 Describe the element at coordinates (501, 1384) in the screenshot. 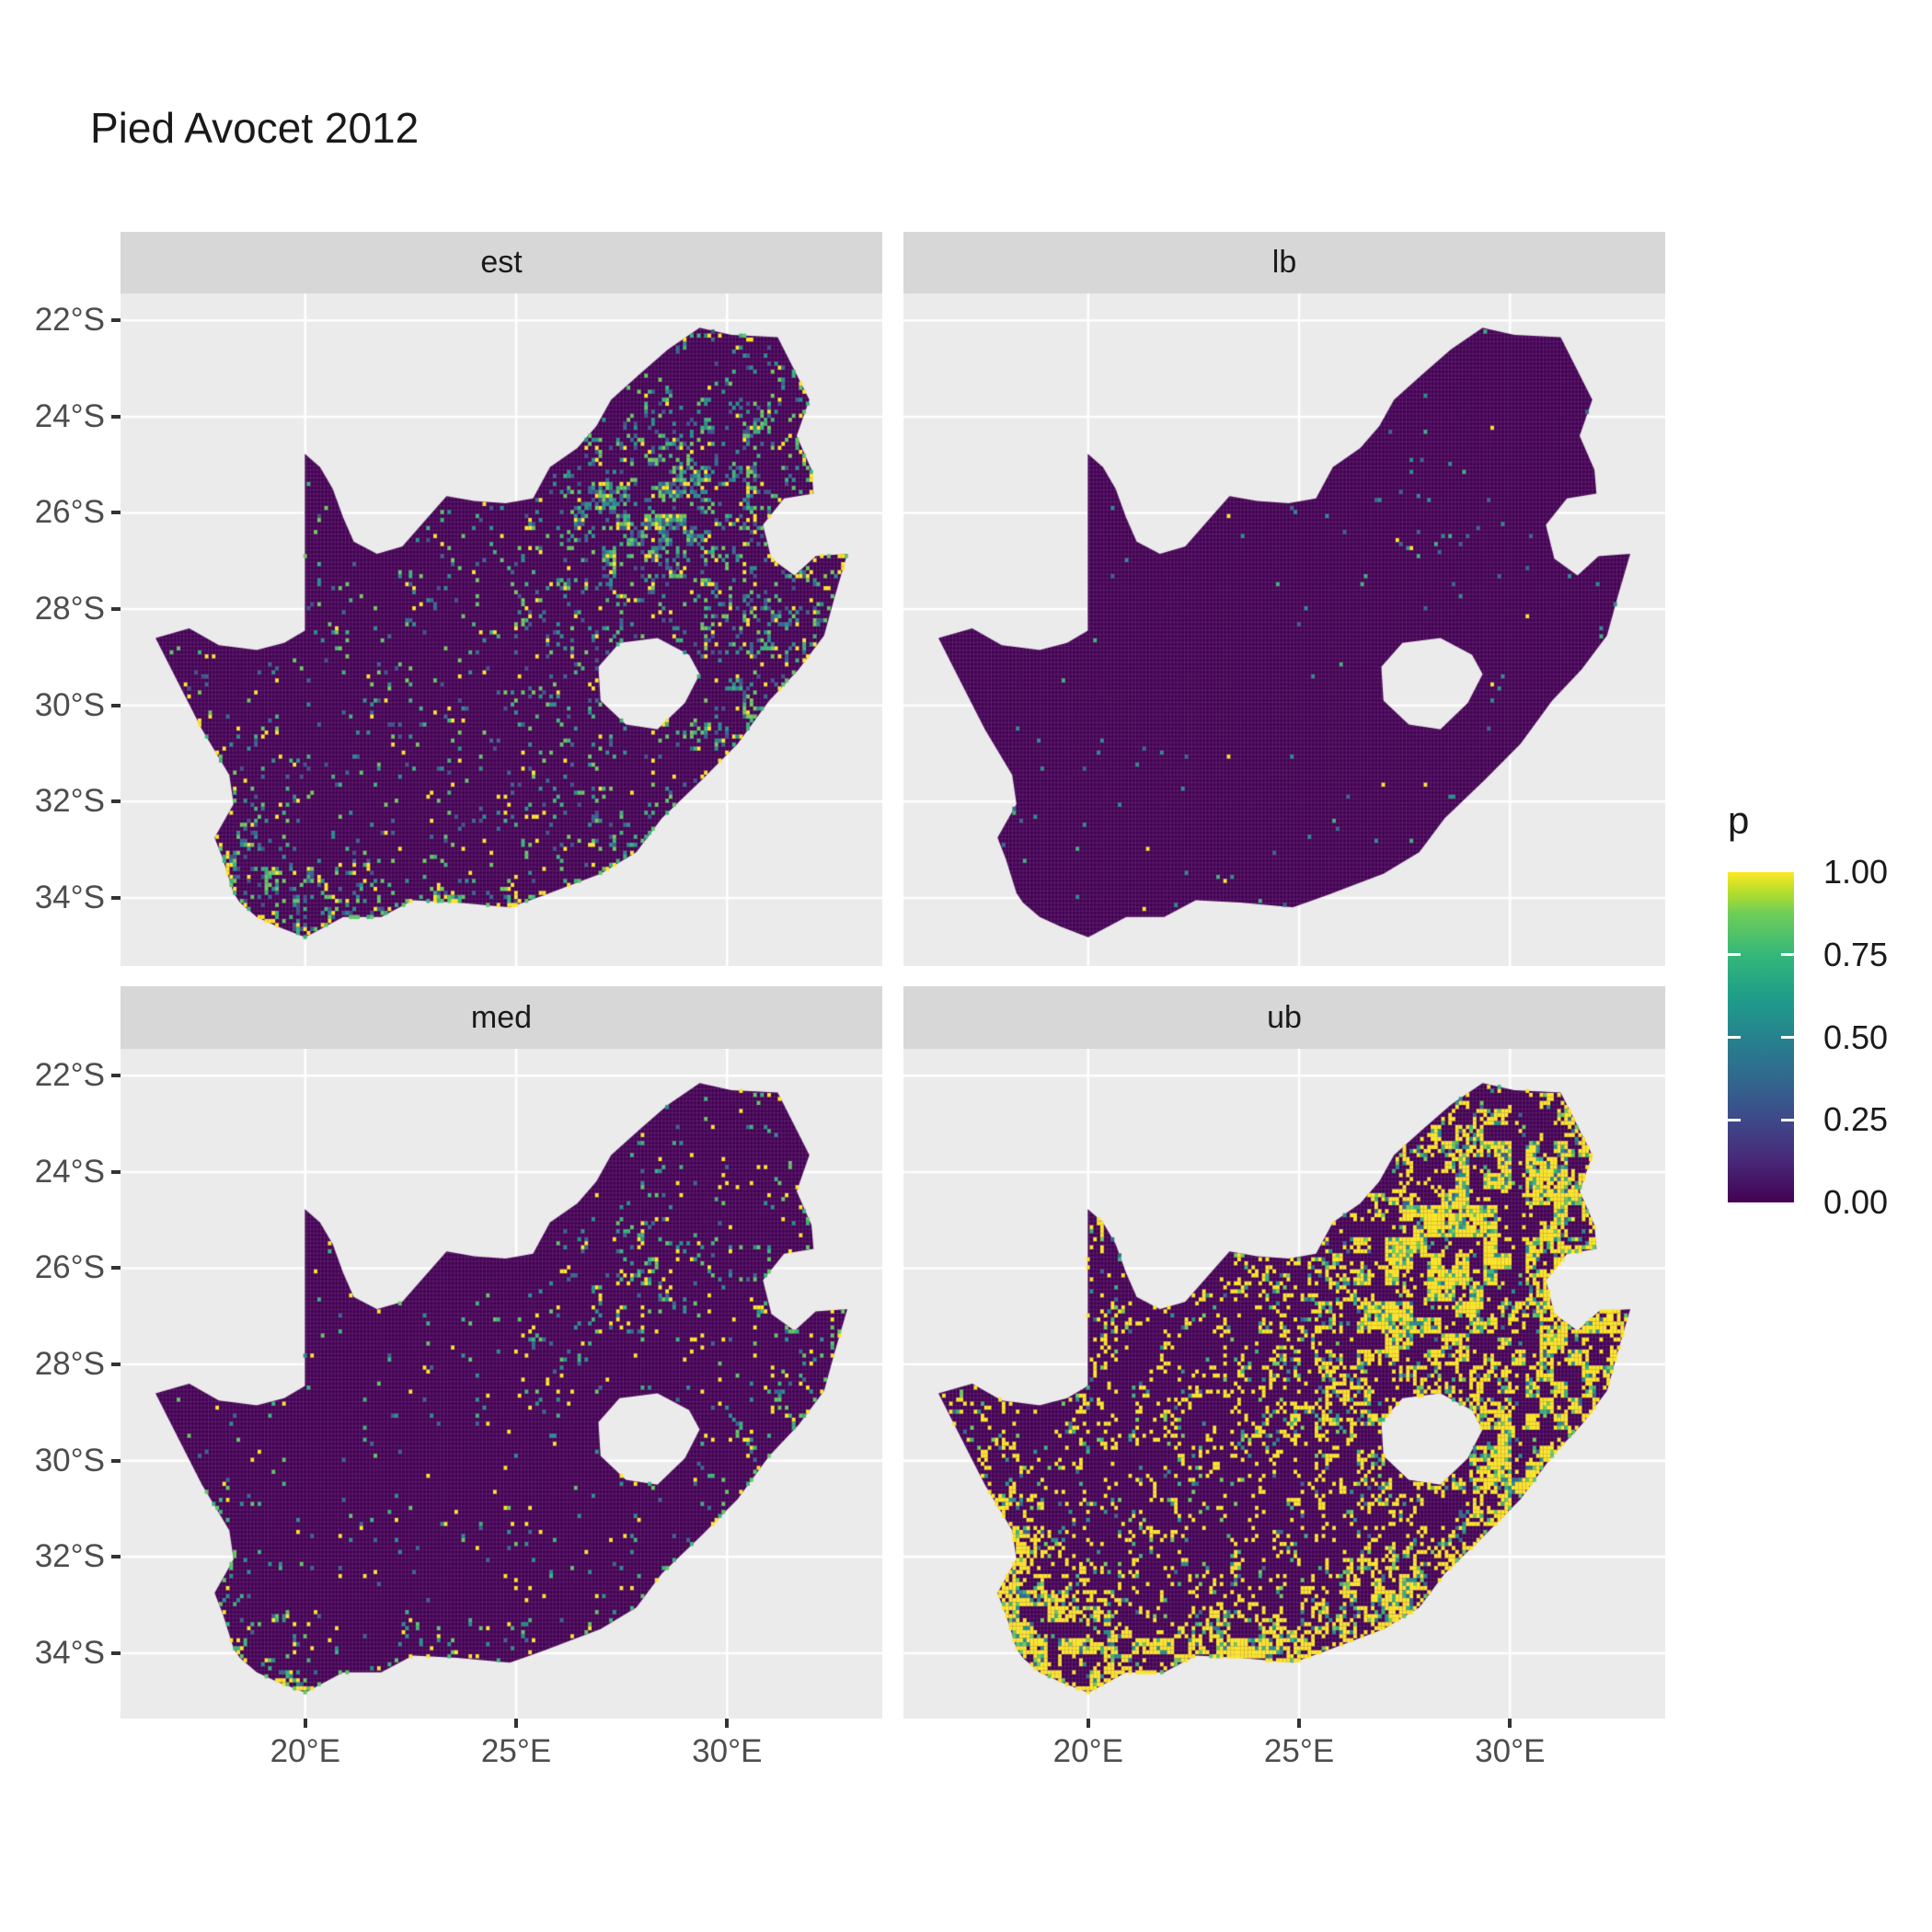

I see `map-panel-med` at that location.